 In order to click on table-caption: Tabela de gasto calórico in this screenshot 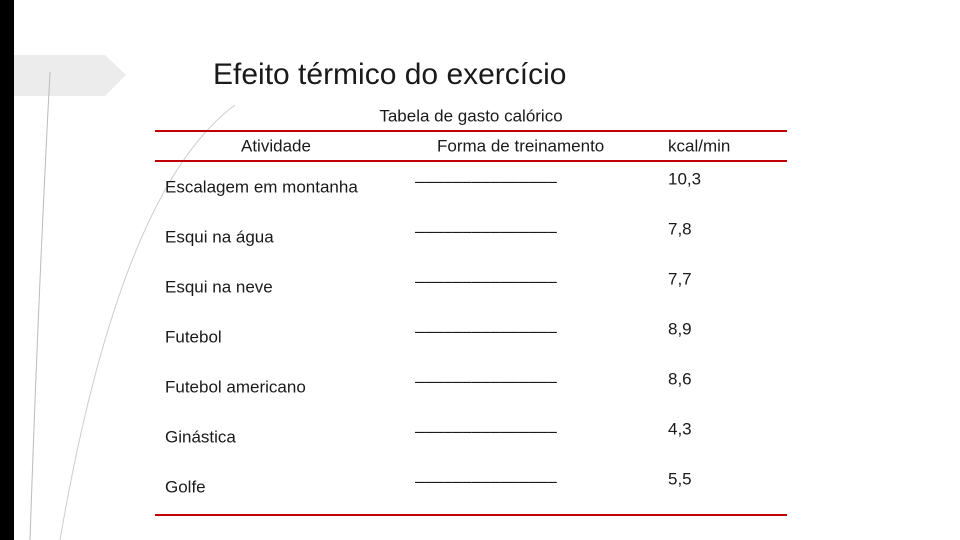, I will do `click(470, 115)`.